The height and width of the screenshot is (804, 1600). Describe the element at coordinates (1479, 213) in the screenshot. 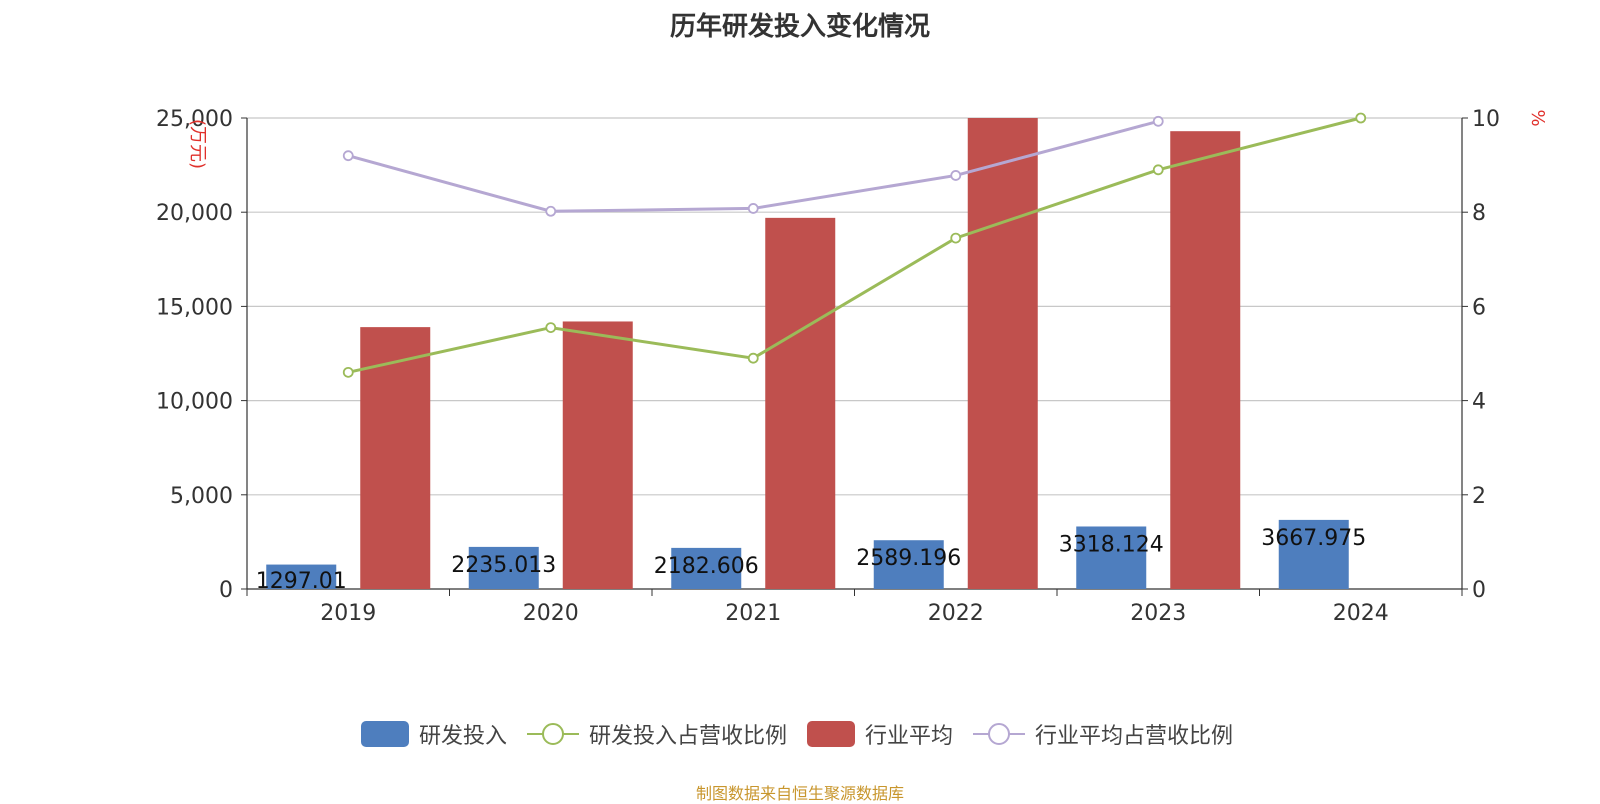

I see `right-axis-tick-label: 8` at that location.